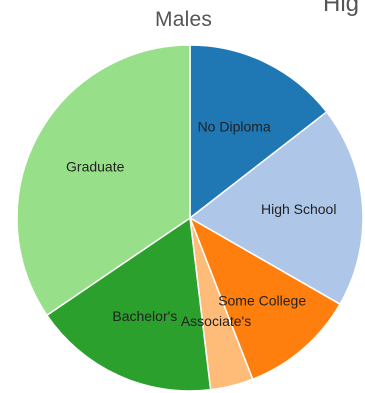 The height and width of the screenshot is (393, 365). I want to click on chart-title: Males, so click(184, 19).